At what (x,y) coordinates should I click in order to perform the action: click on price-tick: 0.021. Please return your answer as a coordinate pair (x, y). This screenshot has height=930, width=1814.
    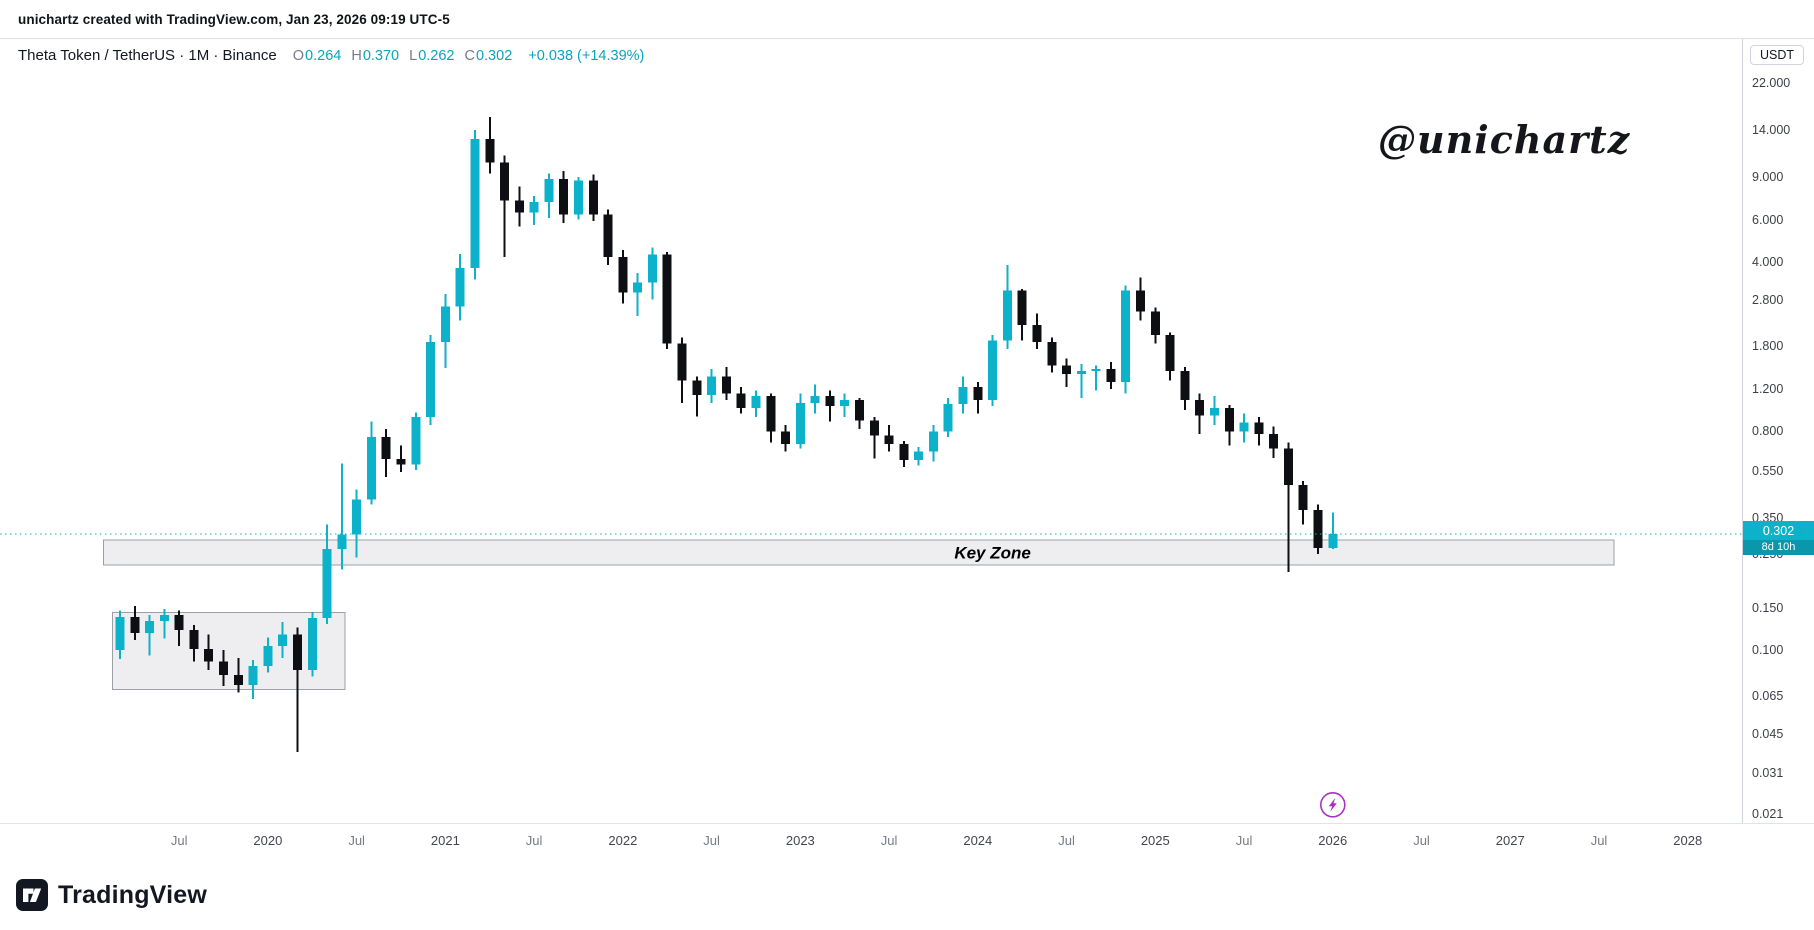
    Looking at the image, I should click on (1768, 814).